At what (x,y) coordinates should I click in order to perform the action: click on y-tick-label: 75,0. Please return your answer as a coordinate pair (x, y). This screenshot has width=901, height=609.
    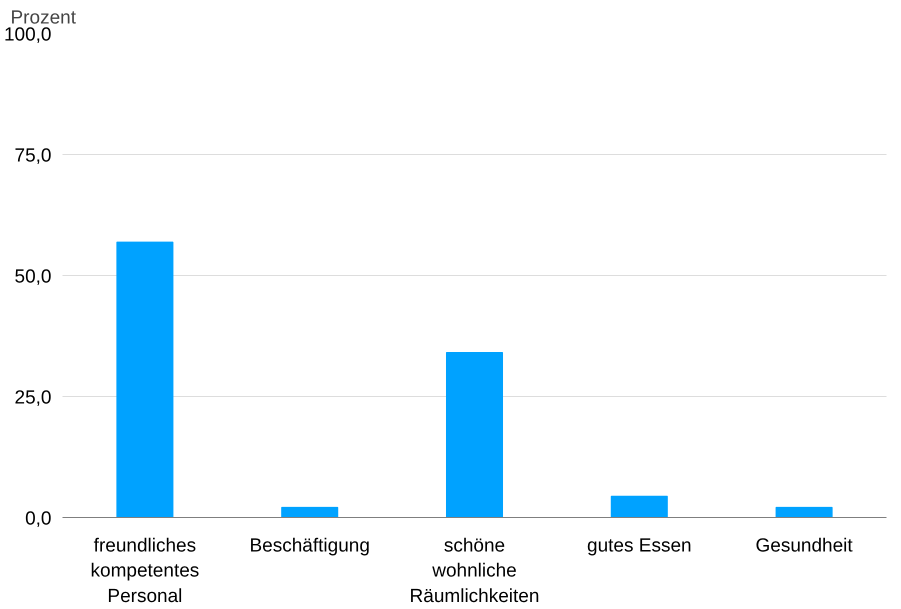
    Looking at the image, I should click on (33, 156).